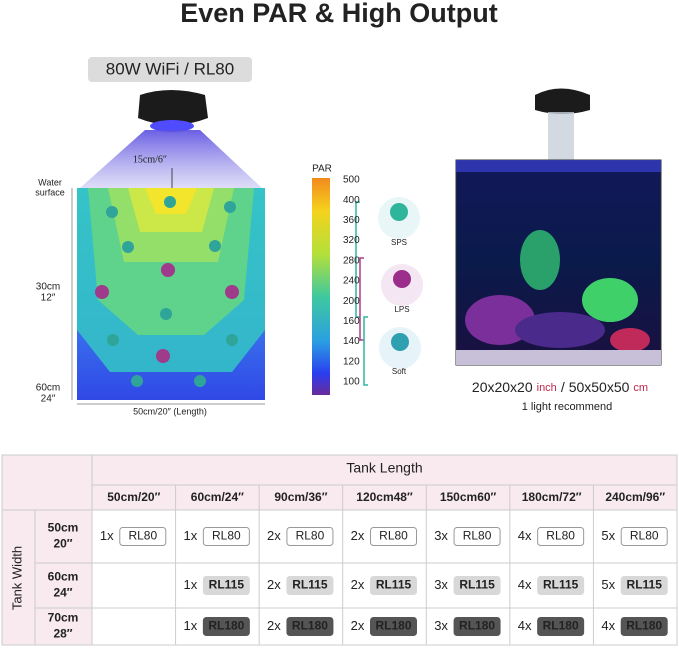 The image size is (679, 649). Describe the element at coordinates (351, 260) in the screenshot. I see `par-tick-label: 280` at that location.